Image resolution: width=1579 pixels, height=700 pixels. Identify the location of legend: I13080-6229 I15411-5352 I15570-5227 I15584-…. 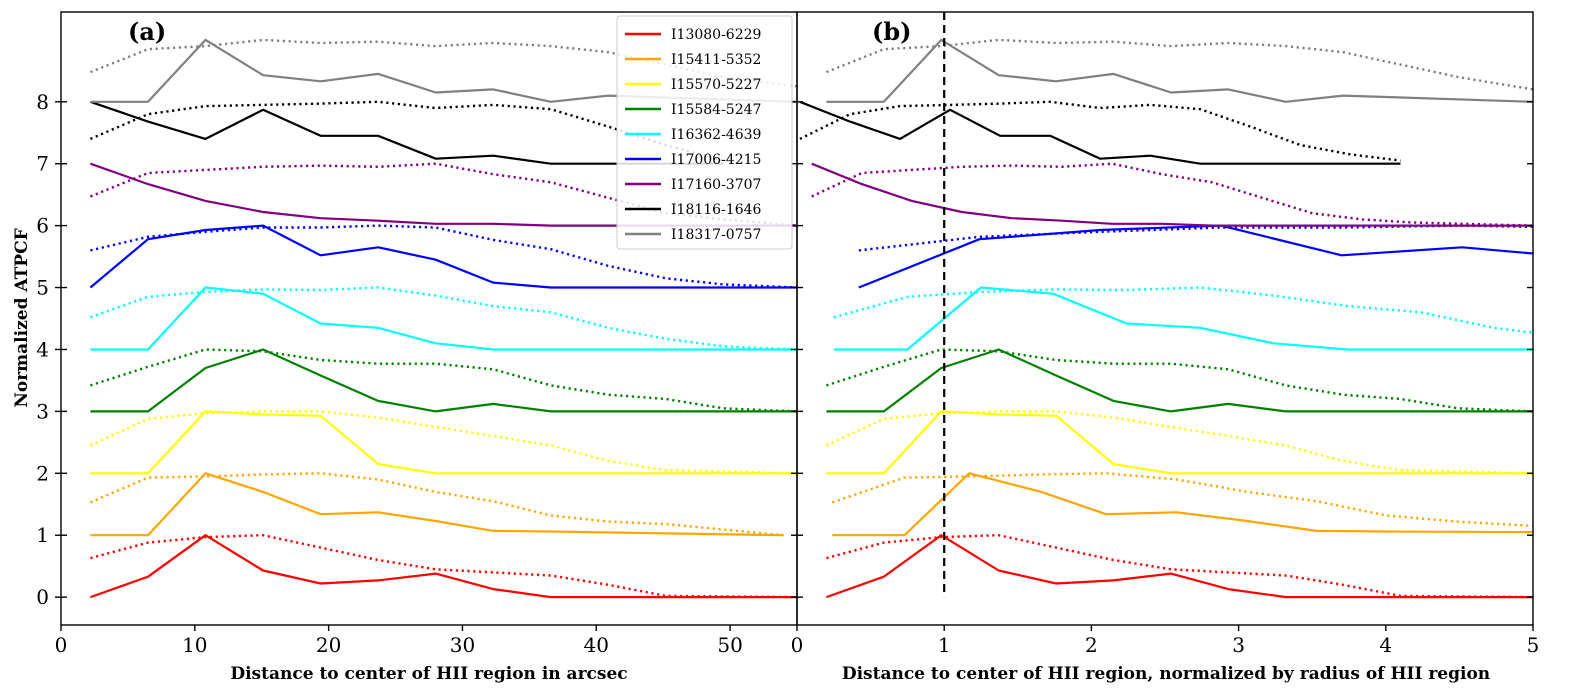
(704, 132).